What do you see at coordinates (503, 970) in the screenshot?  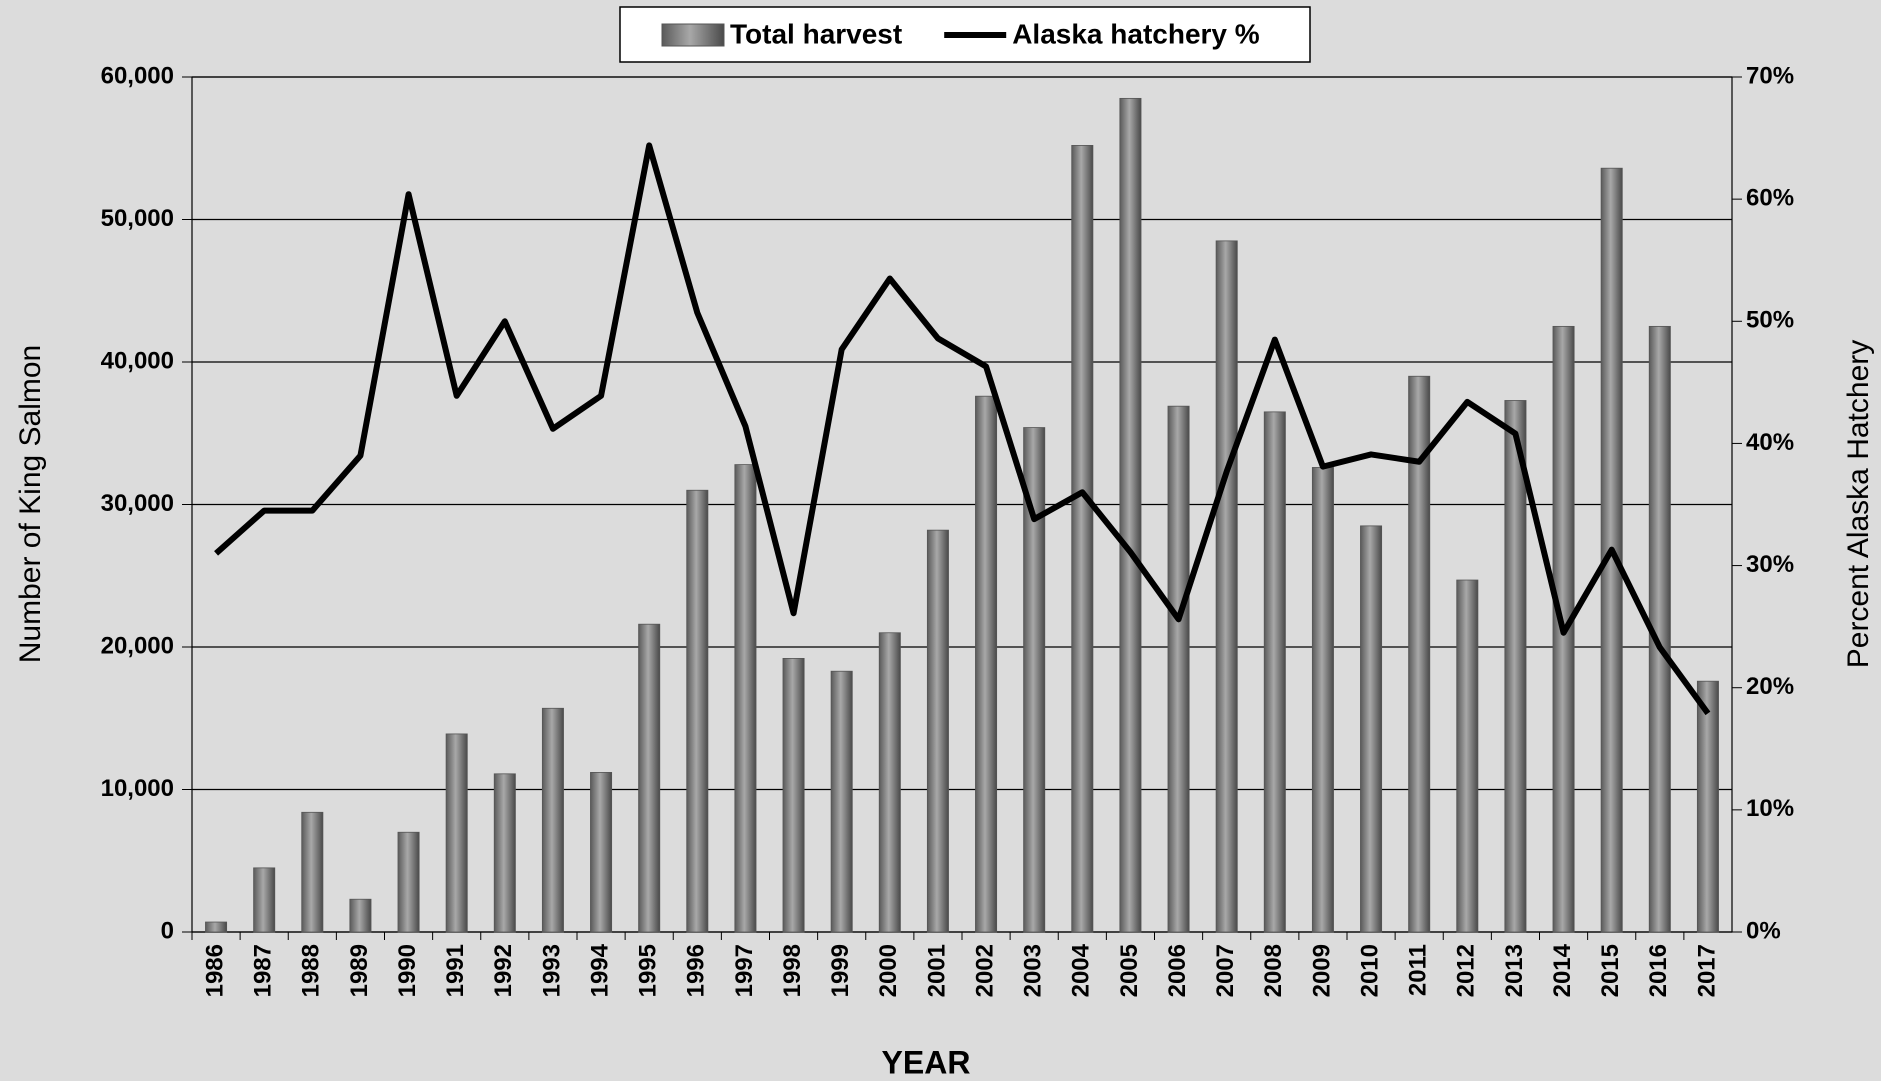 I see `x-tick-label: 1992` at bounding box center [503, 970].